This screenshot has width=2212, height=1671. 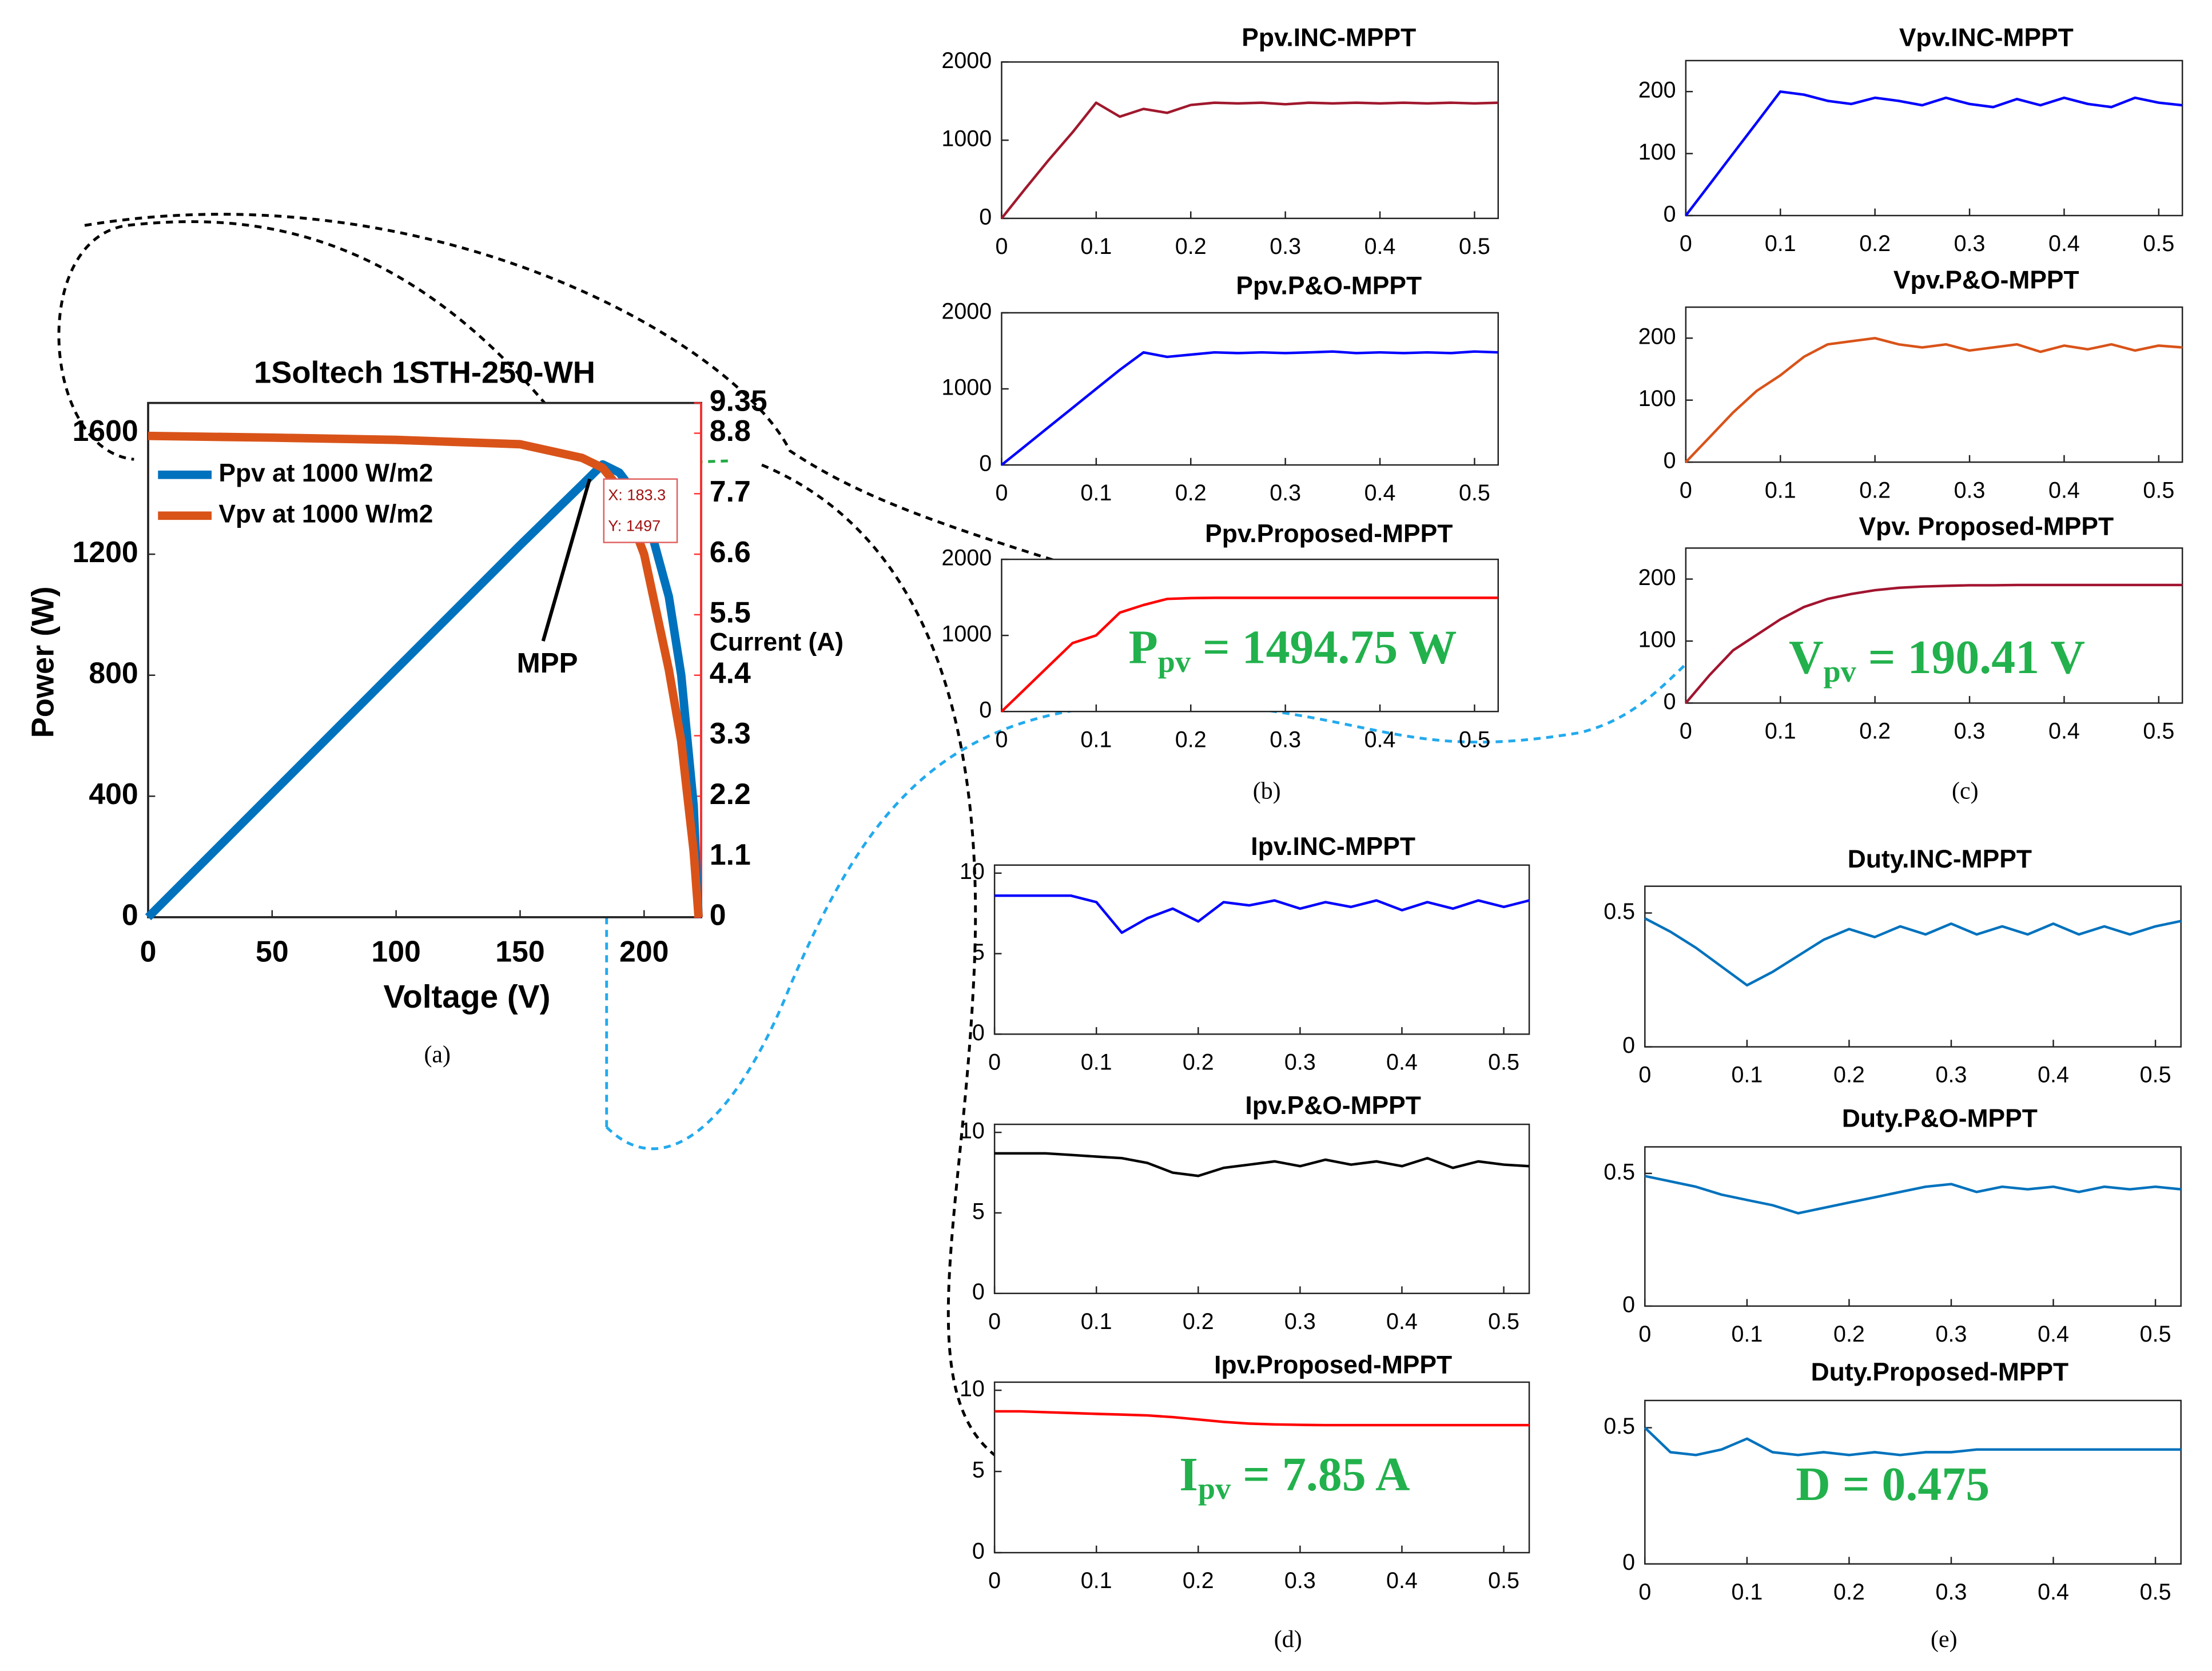 I want to click on panel-label: (b), so click(x=1267, y=791).